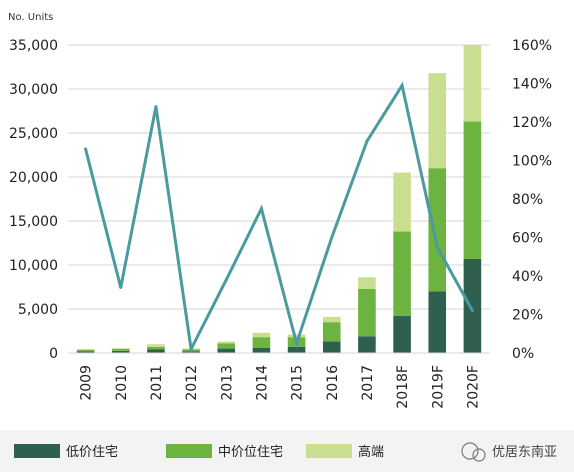 This screenshot has width=574, height=472. I want to click on y-left-tick-label: 15,000, so click(33, 222).